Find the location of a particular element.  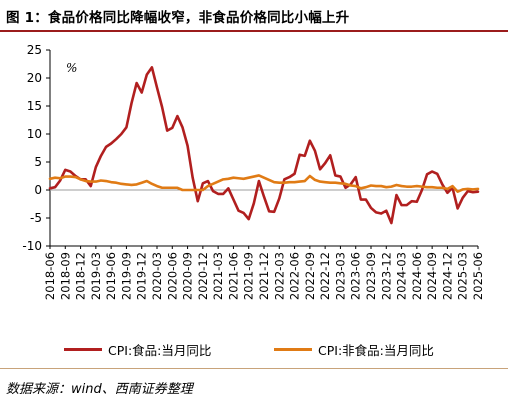

y-tick-label: 20 is located at coordinates (34, 78).